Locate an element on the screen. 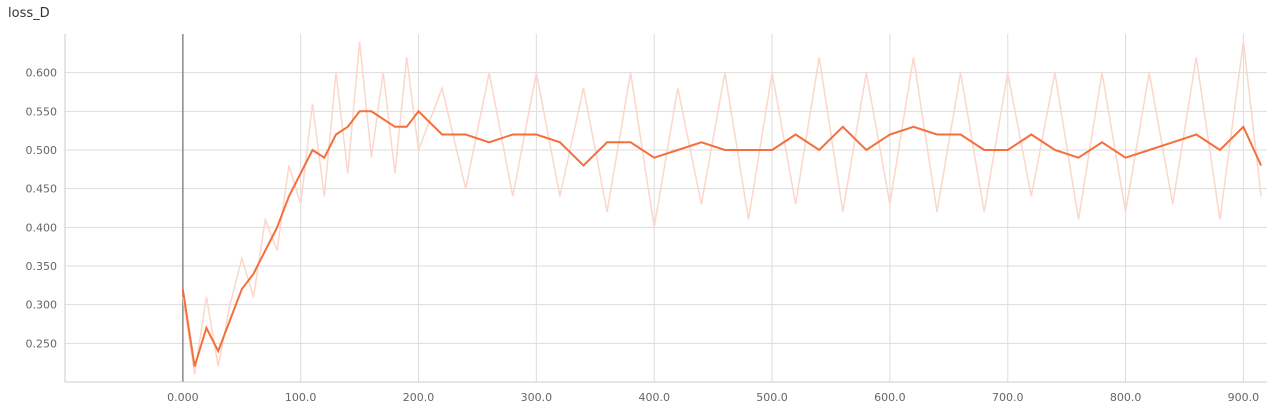  x-tick-label: 0.000 is located at coordinates (183, 397).